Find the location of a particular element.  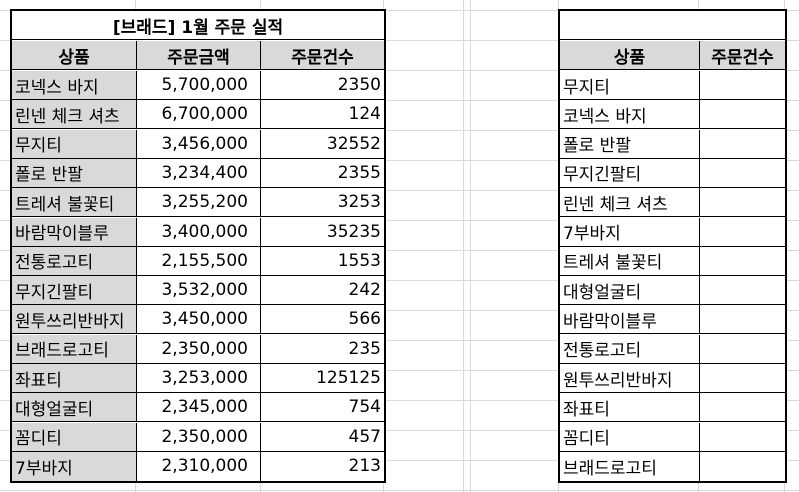

table-row: 린넨 체크 셔츠 6,700,000 124 is located at coordinates (198, 115).